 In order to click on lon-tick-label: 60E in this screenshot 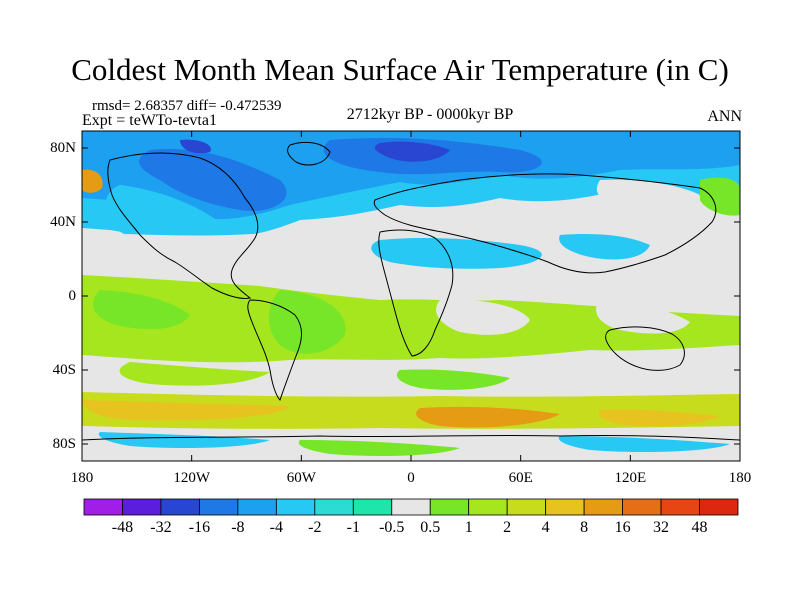, I will do `click(520, 478)`.